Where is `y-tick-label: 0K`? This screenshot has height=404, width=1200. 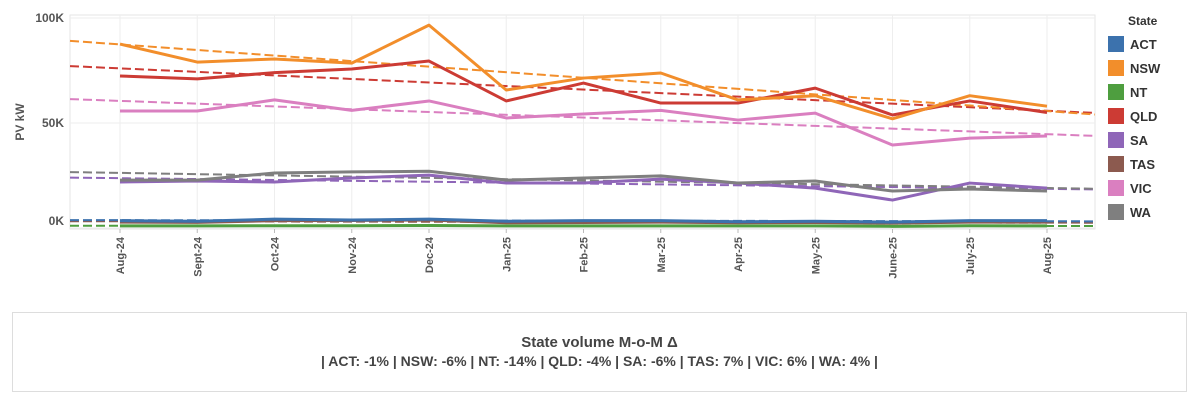
y-tick-label: 0K is located at coordinates (57, 221).